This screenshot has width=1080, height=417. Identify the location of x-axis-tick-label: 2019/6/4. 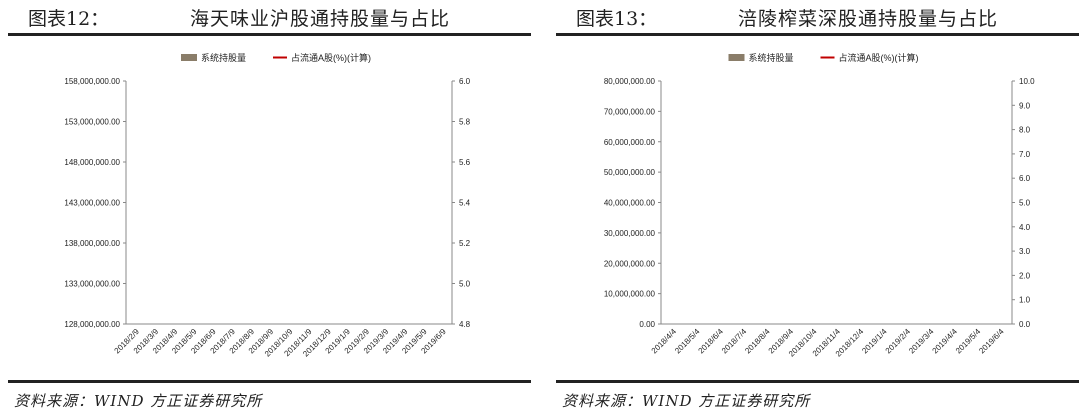
(991, 341).